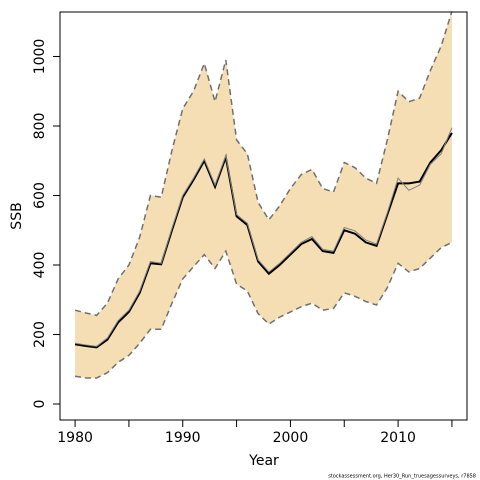 The width and height of the screenshot is (480, 480). Describe the element at coordinates (40, 404) in the screenshot. I see `y-tick-label: 0` at that location.